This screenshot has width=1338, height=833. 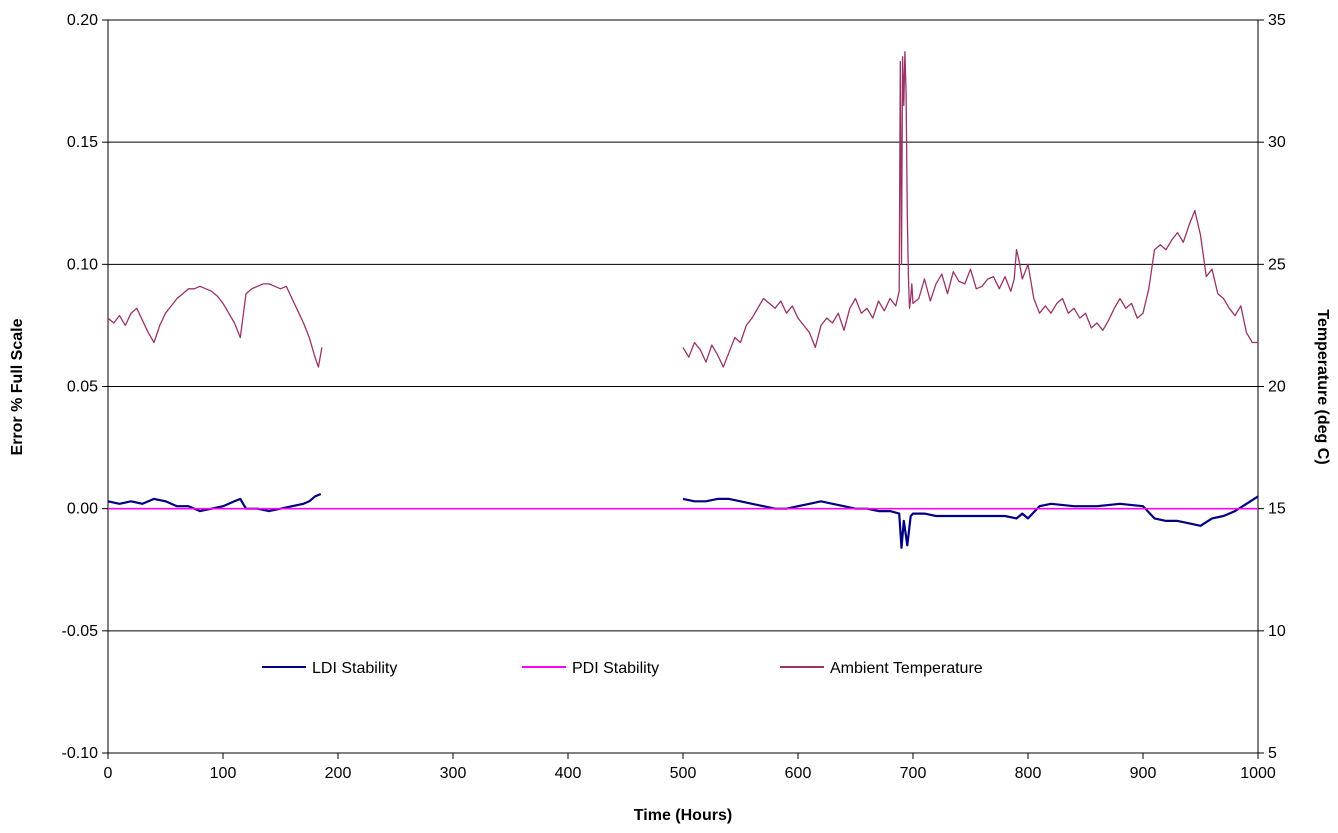 I want to click on y-tick-label: 0.00, so click(x=82, y=509).